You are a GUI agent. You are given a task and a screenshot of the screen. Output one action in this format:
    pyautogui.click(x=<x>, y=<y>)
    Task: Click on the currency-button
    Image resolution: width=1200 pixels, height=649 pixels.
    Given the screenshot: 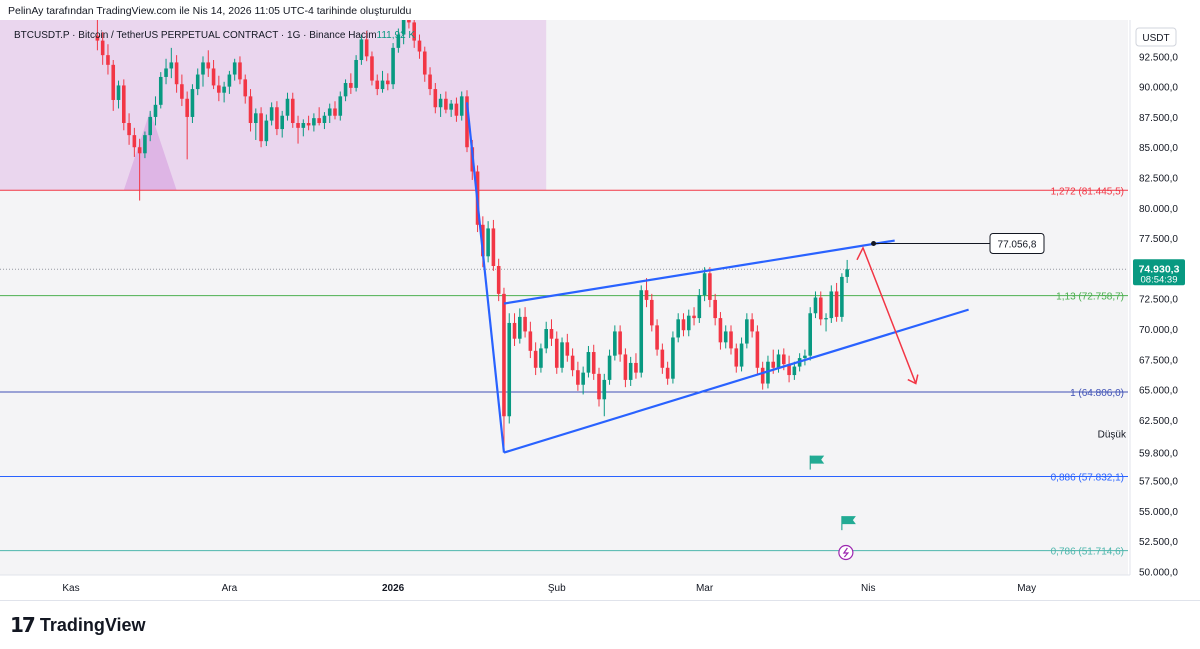 What is the action you would take?
    pyautogui.click(x=1156, y=37)
    